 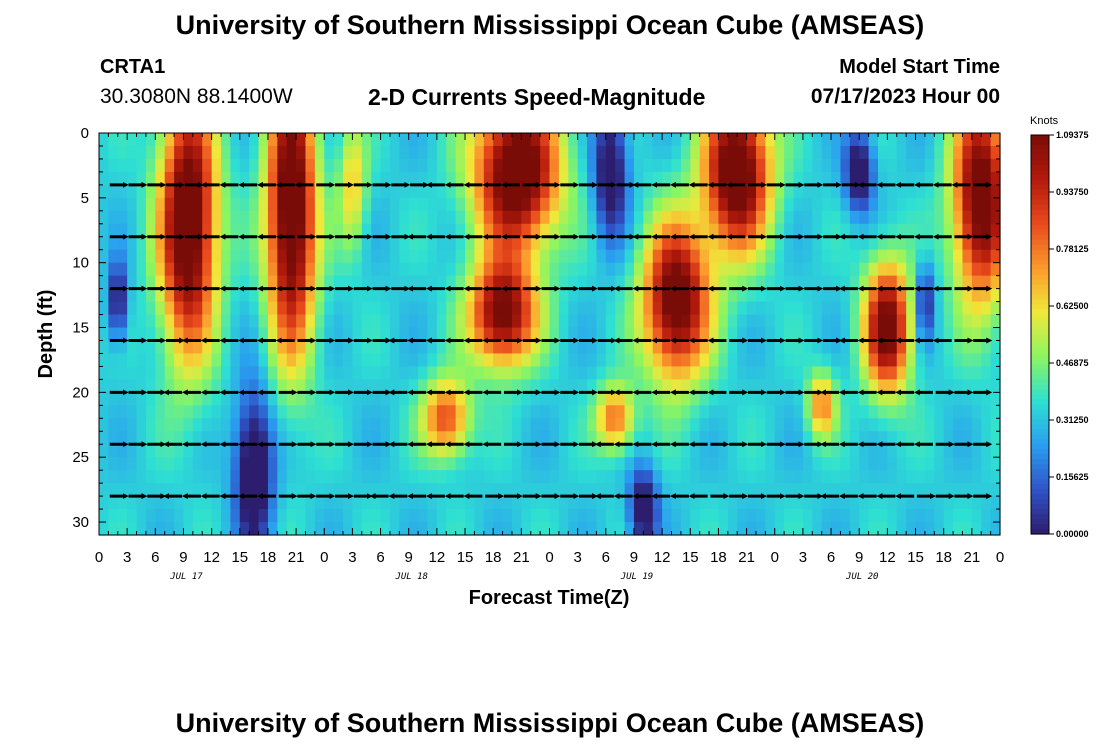 What do you see at coordinates (352, 557) in the screenshot?
I see `x-tick-label: 3` at bounding box center [352, 557].